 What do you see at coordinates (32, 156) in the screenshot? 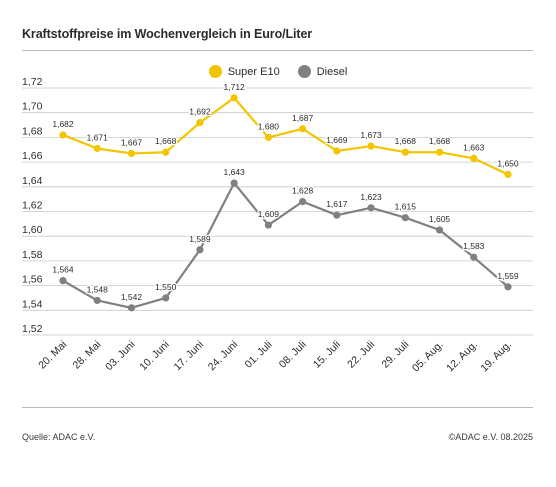
I see `y-tick-label: 1,66` at bounding box center [32, 156].